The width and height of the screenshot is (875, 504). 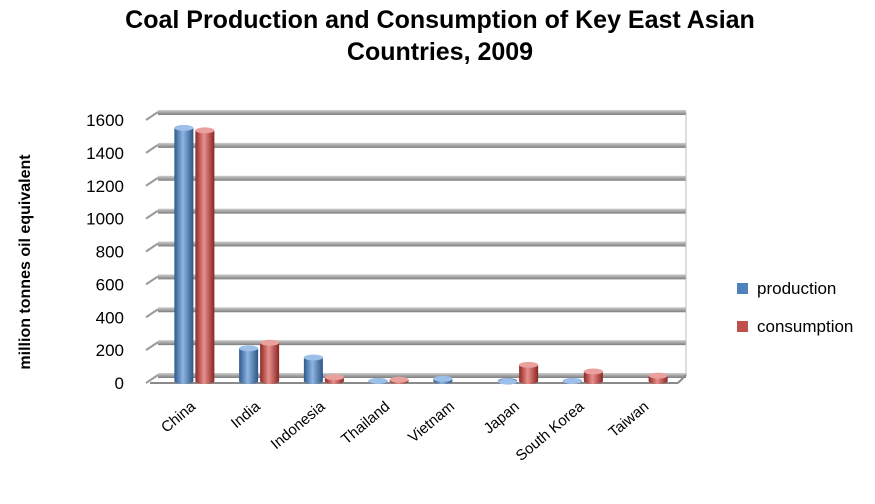 I want to click on y-tick-label: 600, so click(x=110, y=284).